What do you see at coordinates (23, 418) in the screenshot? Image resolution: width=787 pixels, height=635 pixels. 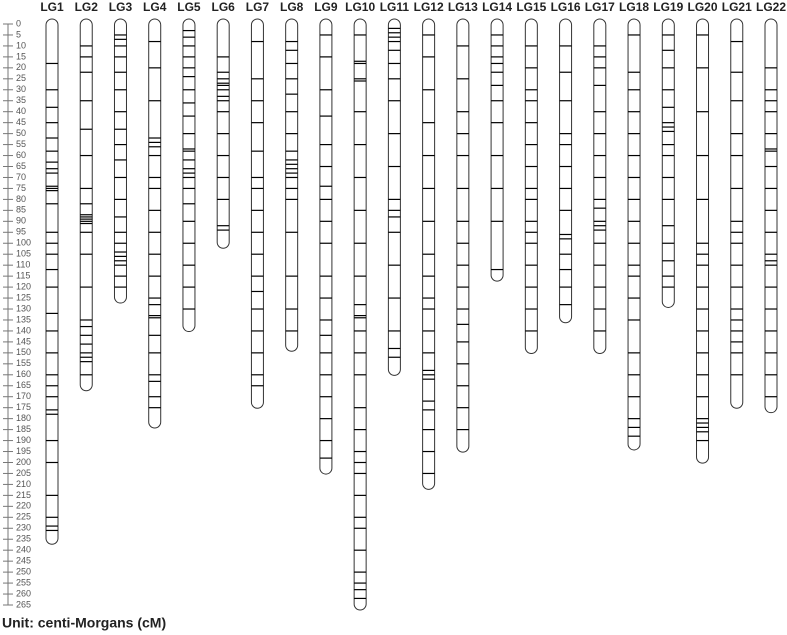 I see `y-tick-label: 180` at bounding box center [23, 418].